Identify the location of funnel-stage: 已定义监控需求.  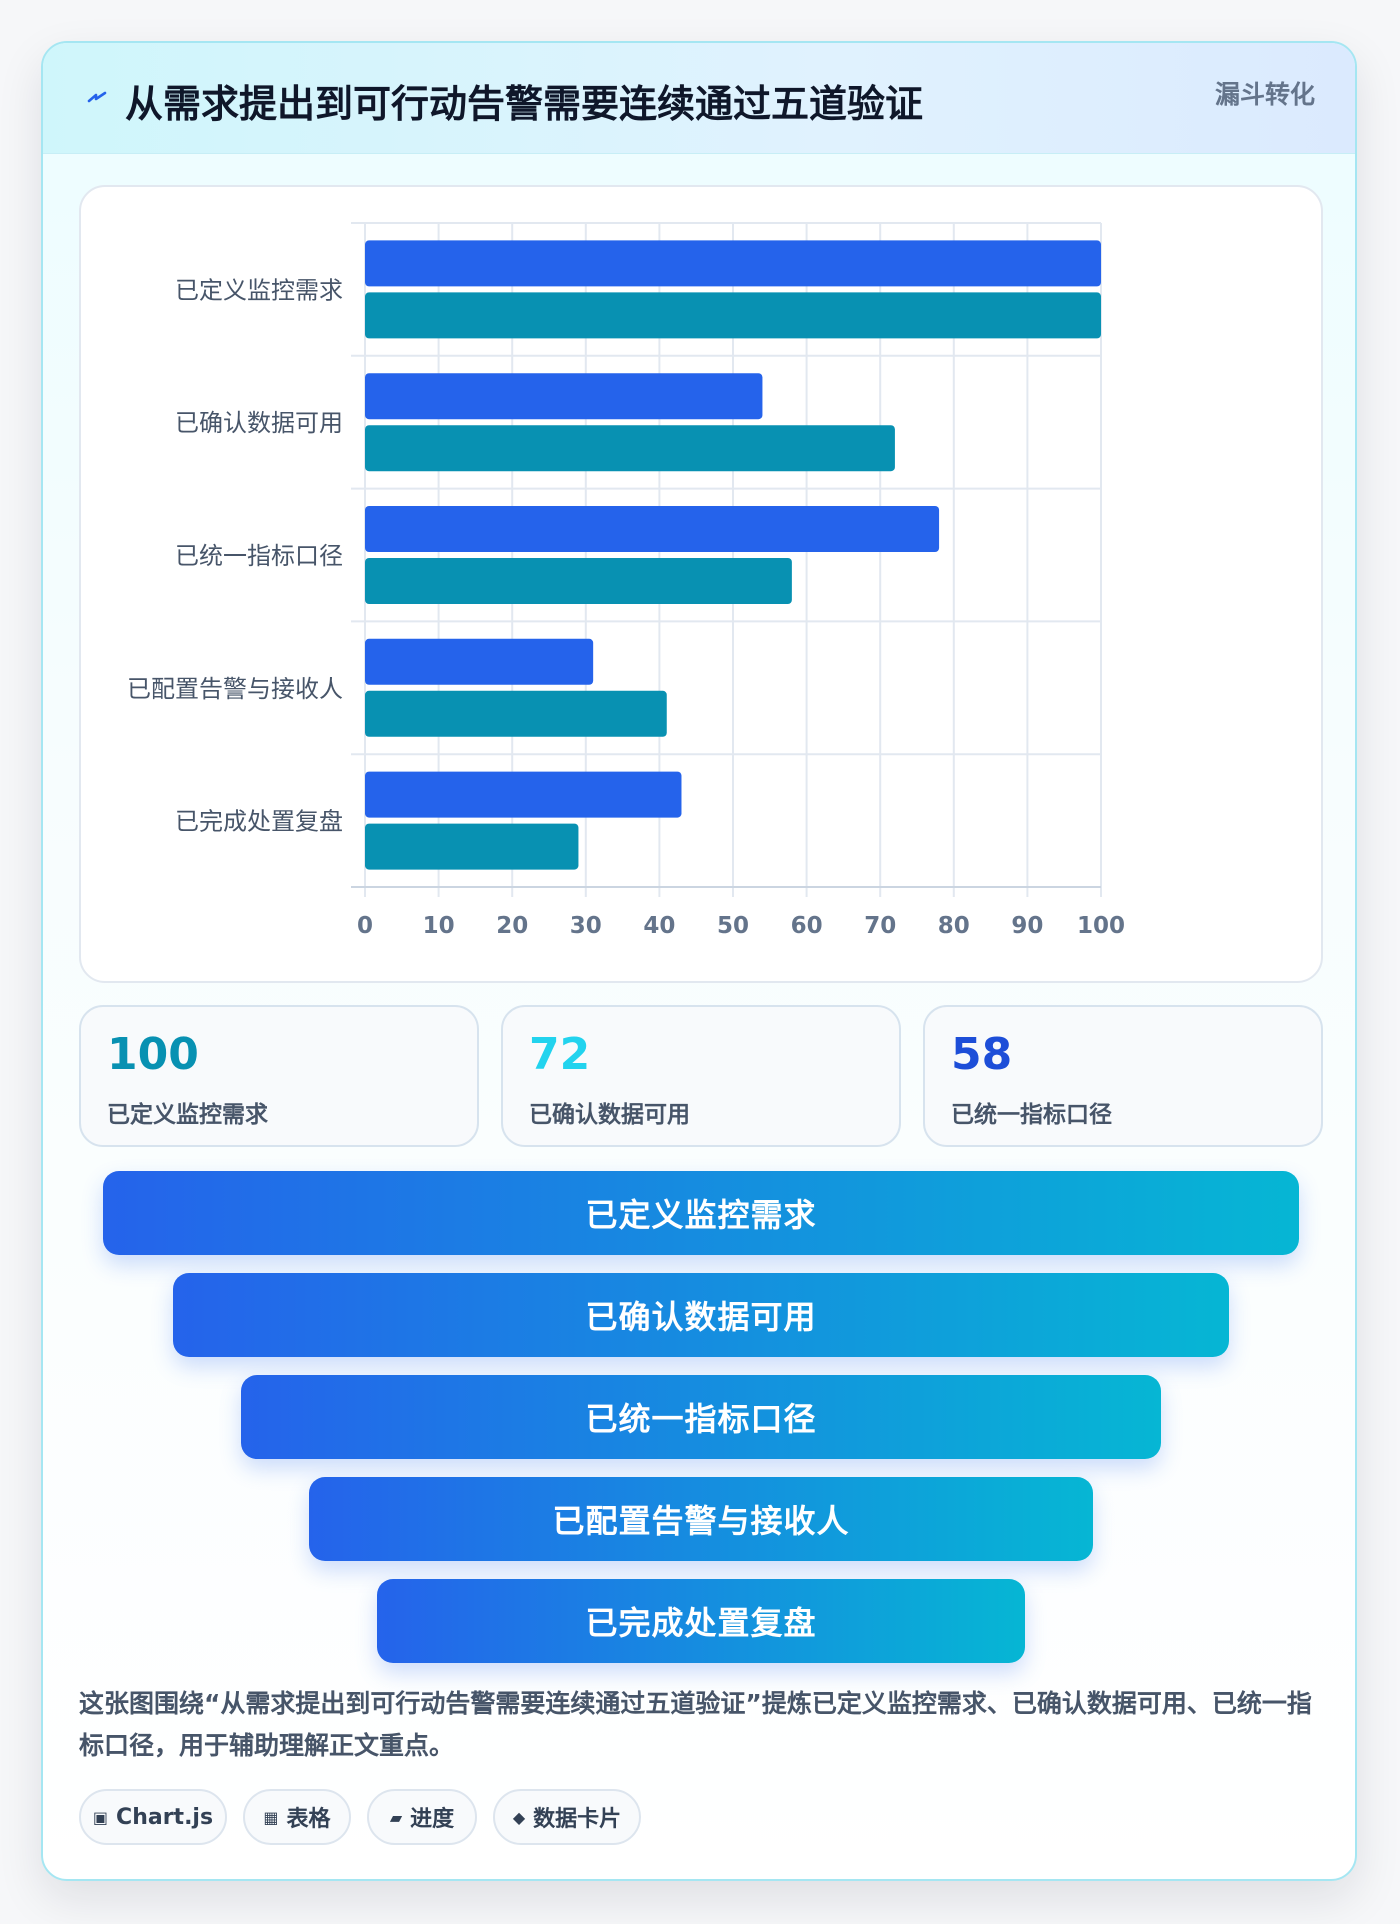
(701, 1213).